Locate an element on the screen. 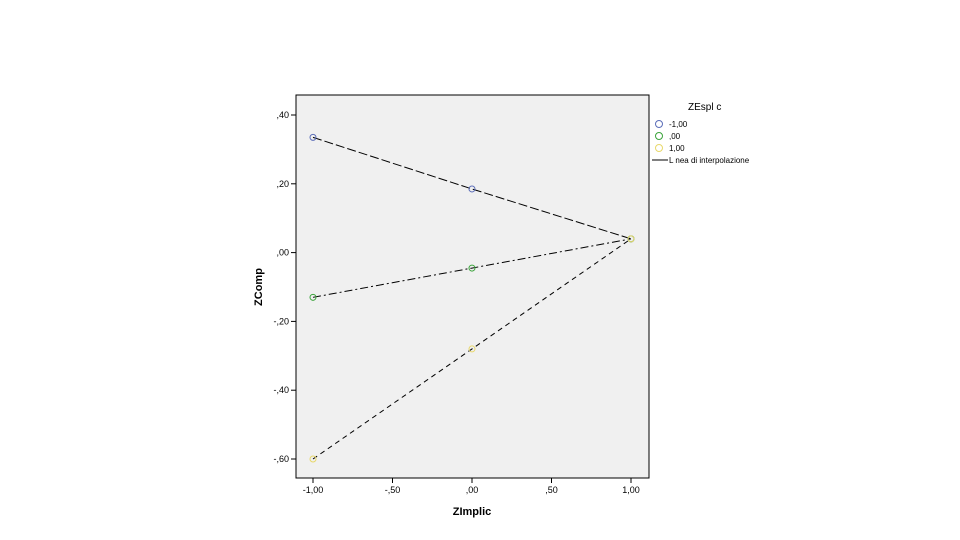 This screenshot has width=960, height=540. y-tick-label: ,20 is located at coordinates (282, 184).